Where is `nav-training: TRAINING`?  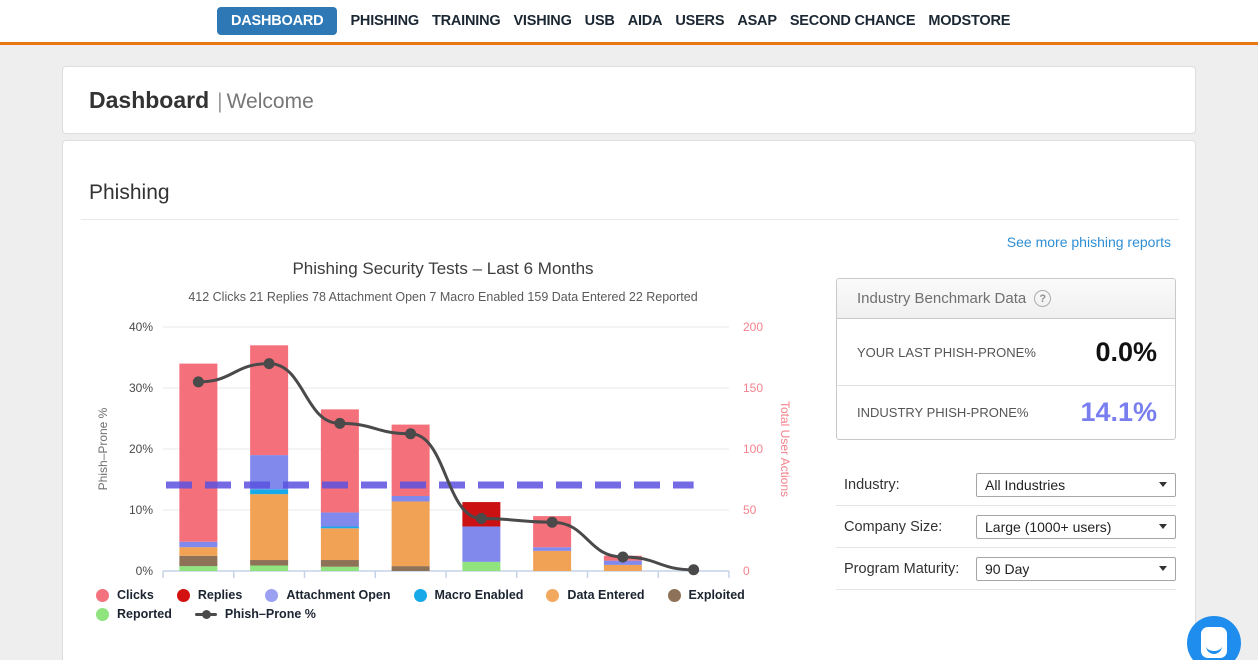 nav-training: TRAINING is located at coordinates (466, 21).